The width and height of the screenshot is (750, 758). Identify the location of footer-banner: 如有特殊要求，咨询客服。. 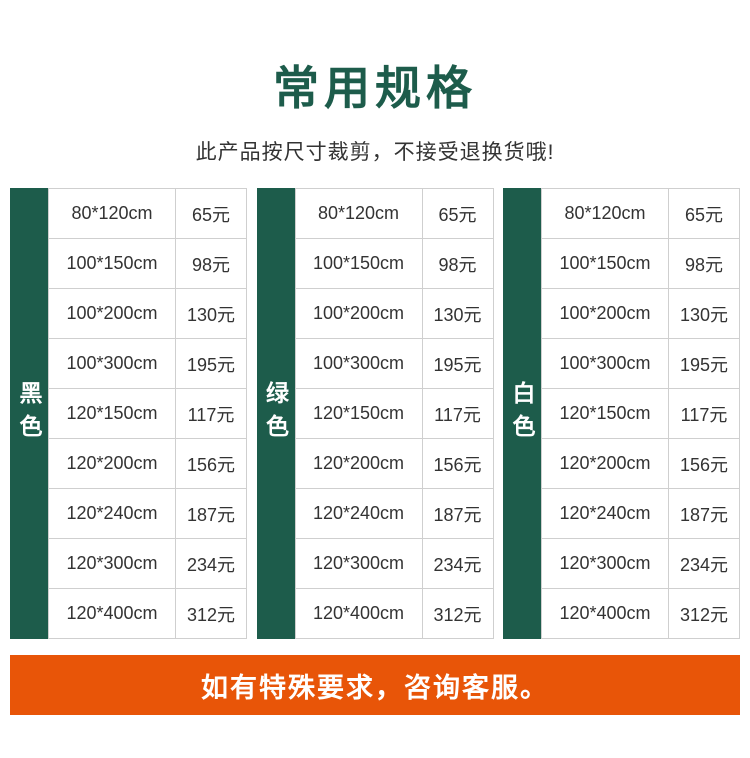
(375, 685).